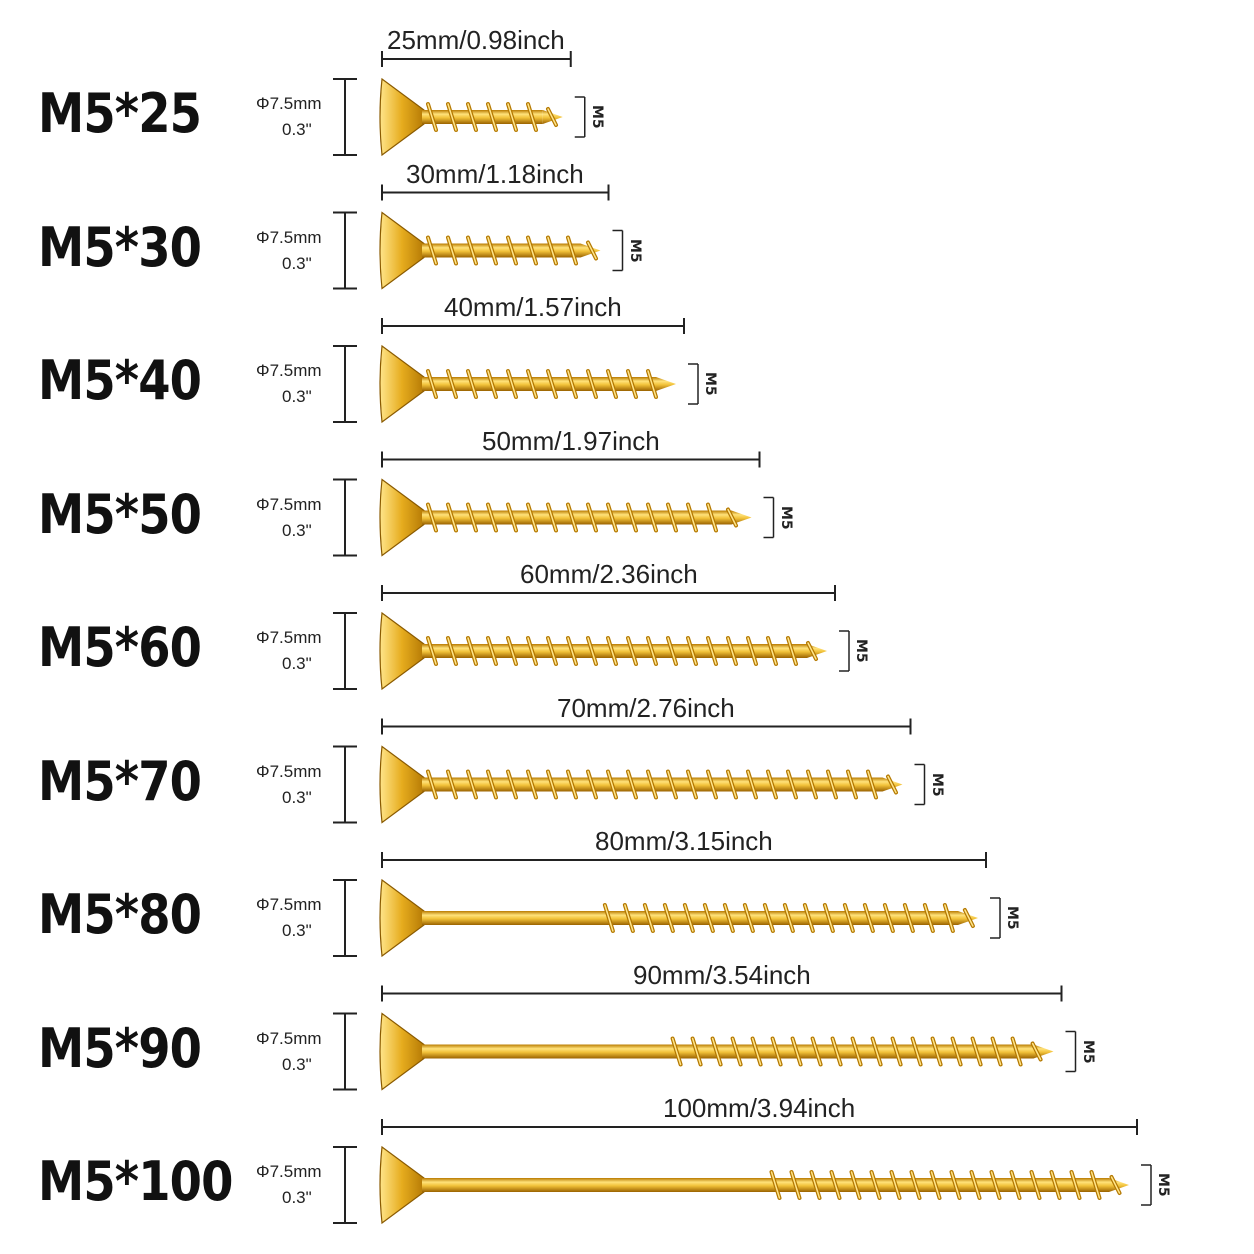 The width and height of the screenshot is (1254, 1254). What do you see at coordinates (120, 781) in the screenshot?
I see `size-label: M5*70` at bounding box center [120, 781].